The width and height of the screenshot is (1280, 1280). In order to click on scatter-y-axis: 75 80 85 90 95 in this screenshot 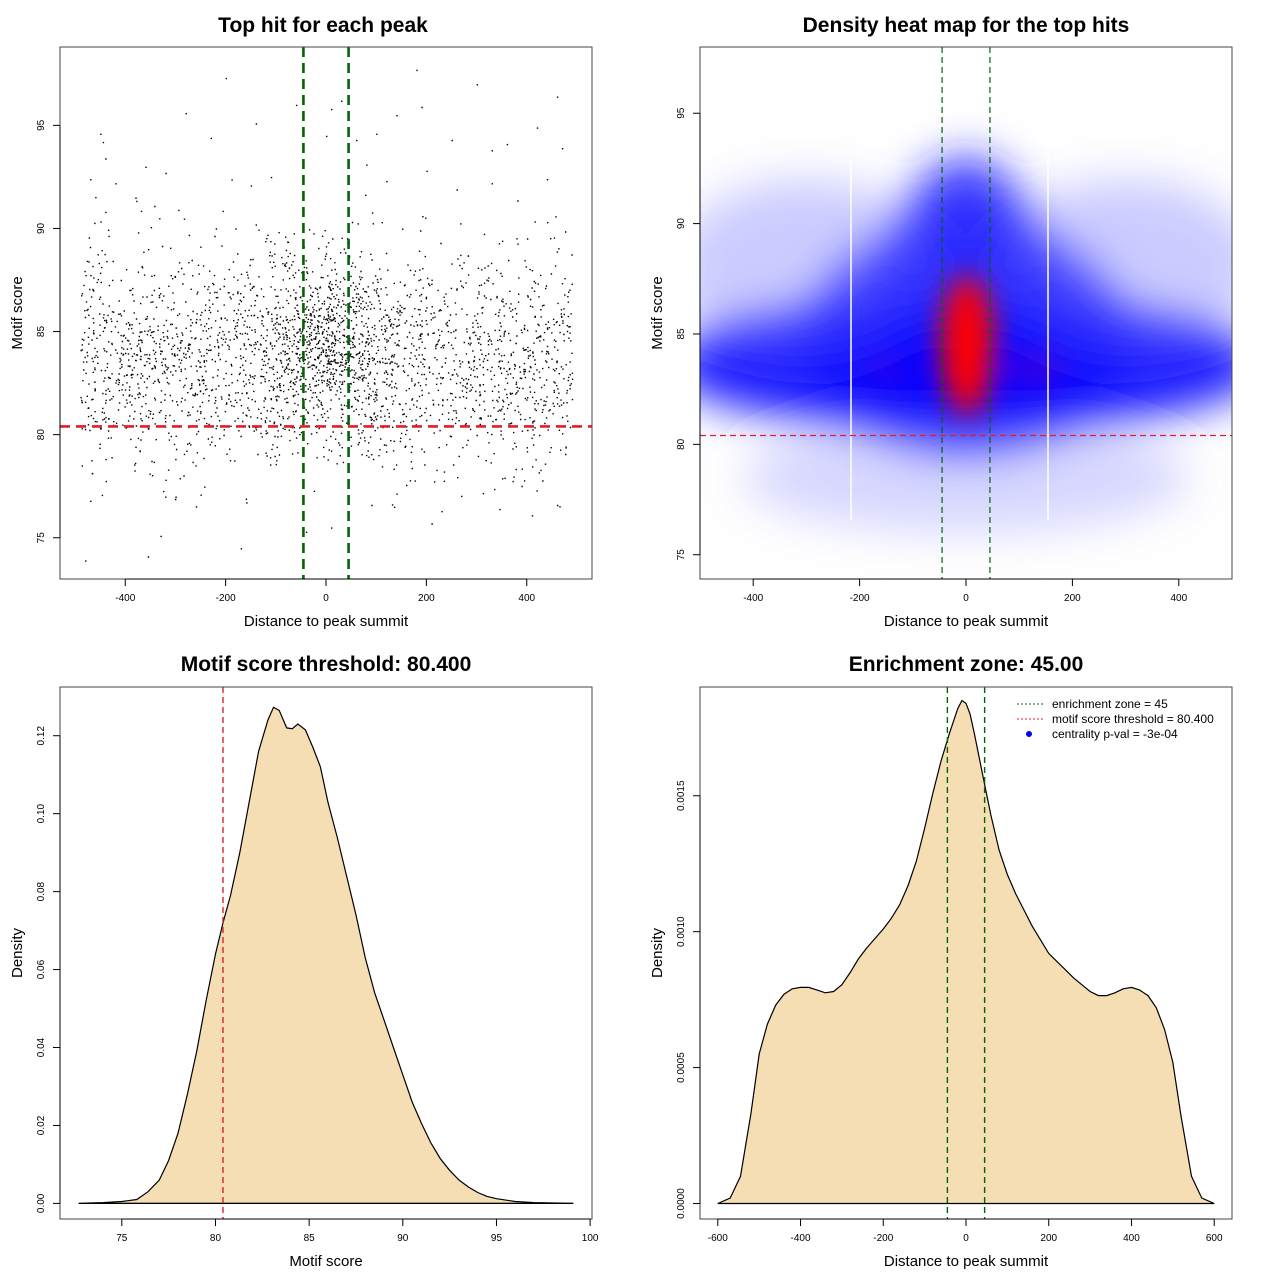, I will do `click(48, 331)`.